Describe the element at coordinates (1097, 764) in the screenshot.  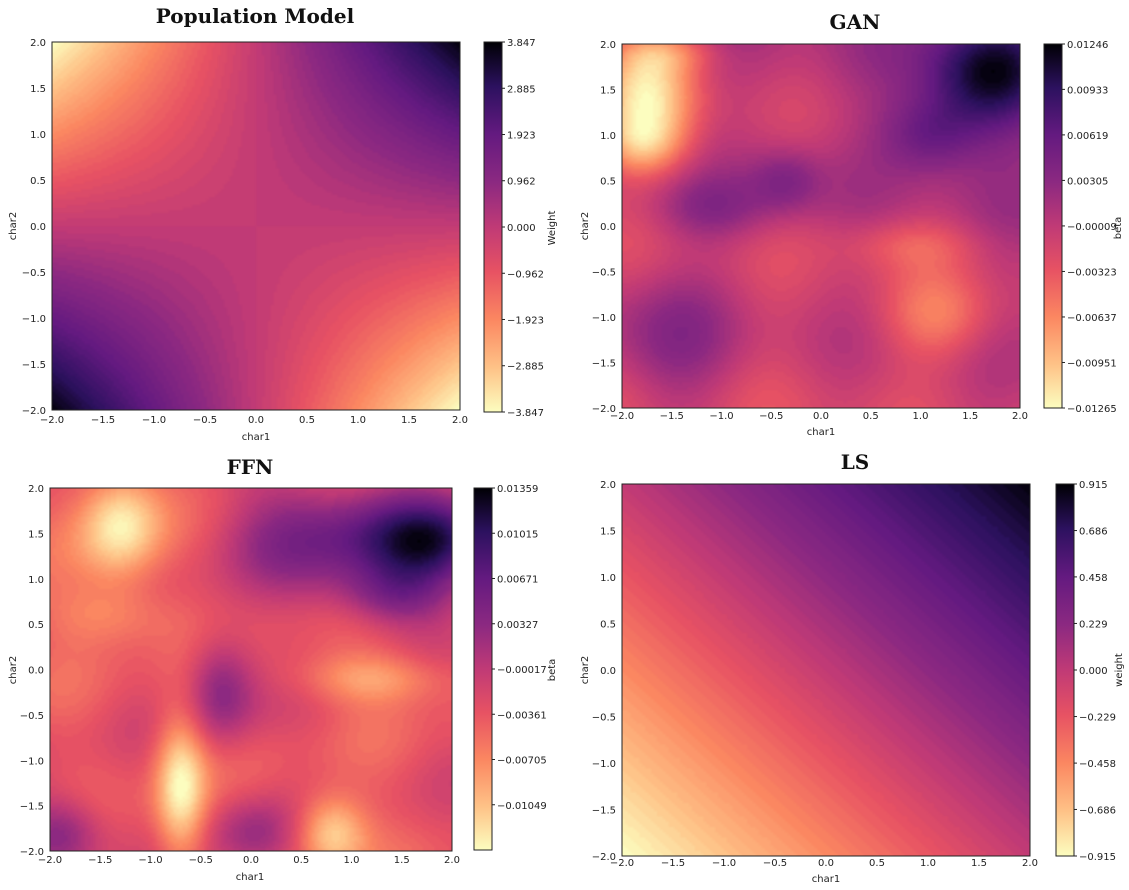
I see `colorbar-tick-label: −0.458` at that location.